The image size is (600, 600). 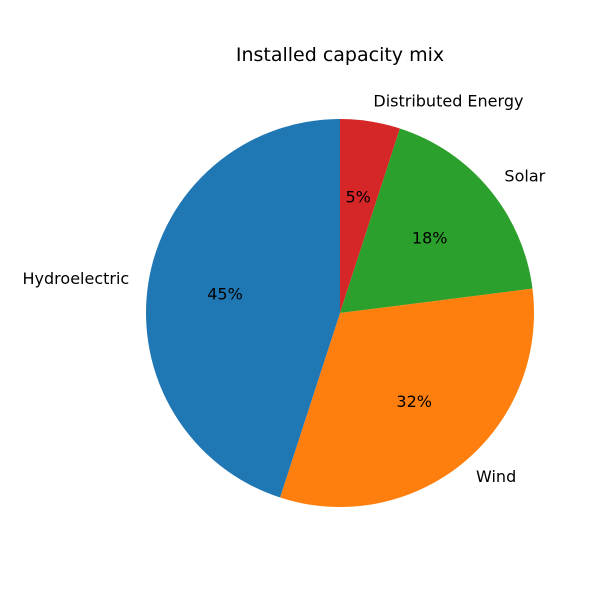 What do you see at coordinates (225, 293) in the screenshot?
I see `slice-percent-hydroelectric: 45%` at bounding box center [225, 293].